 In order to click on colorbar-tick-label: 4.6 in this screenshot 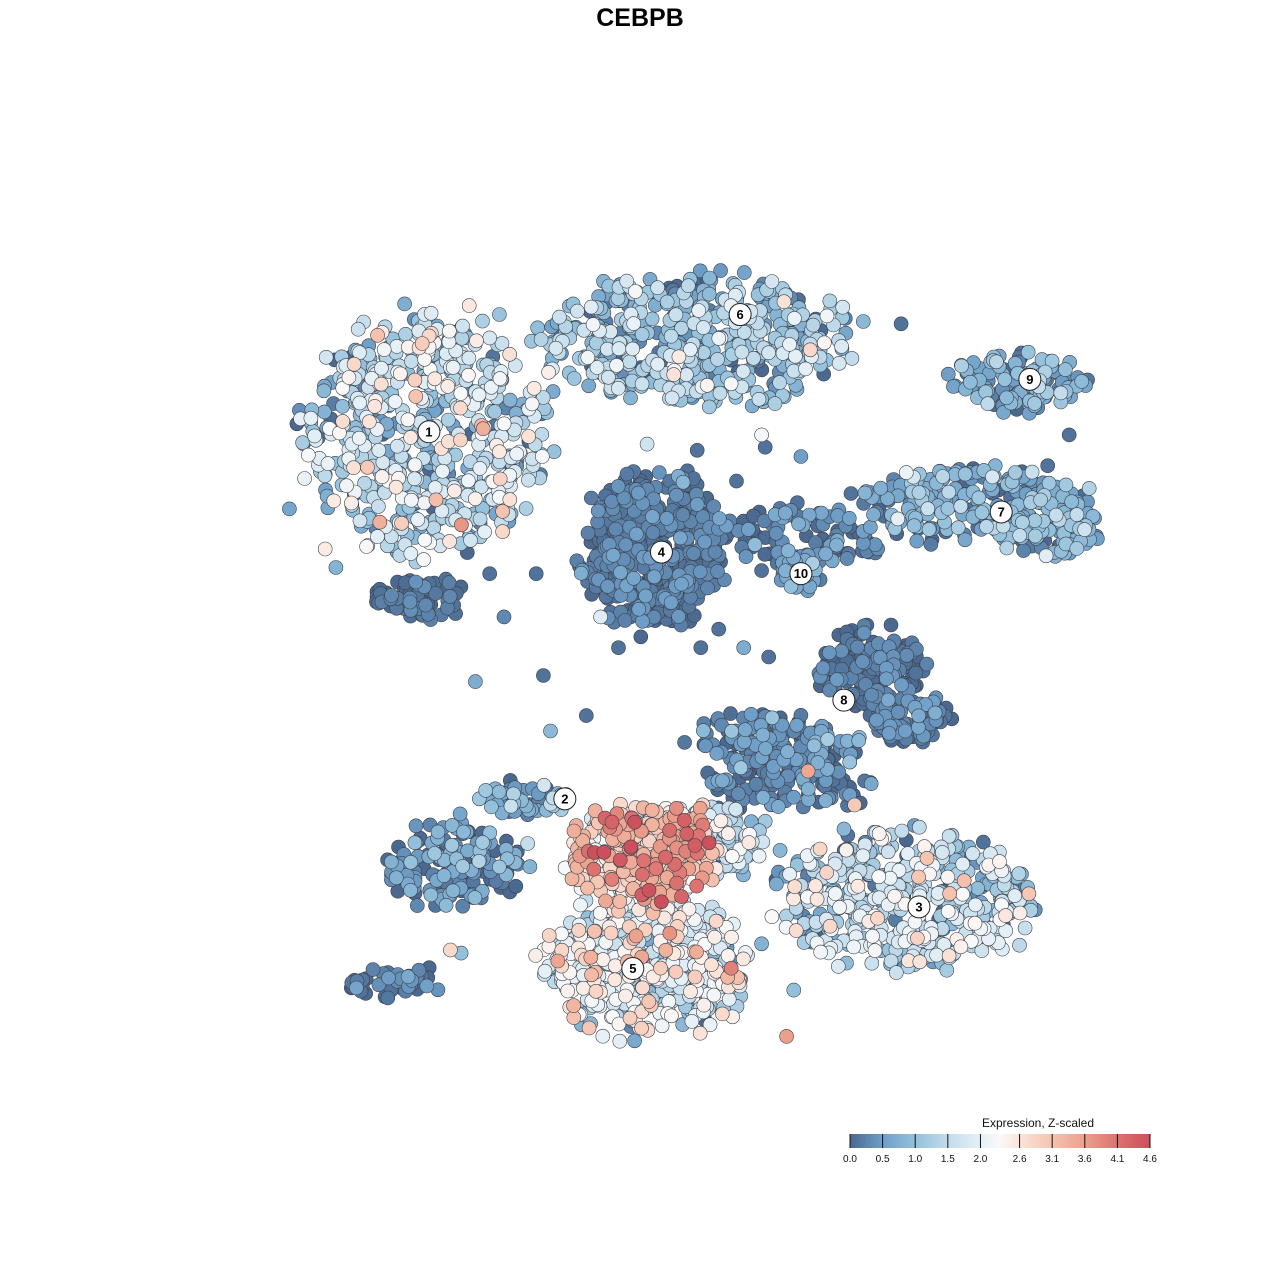, I will do `click(1150, 1159)`.